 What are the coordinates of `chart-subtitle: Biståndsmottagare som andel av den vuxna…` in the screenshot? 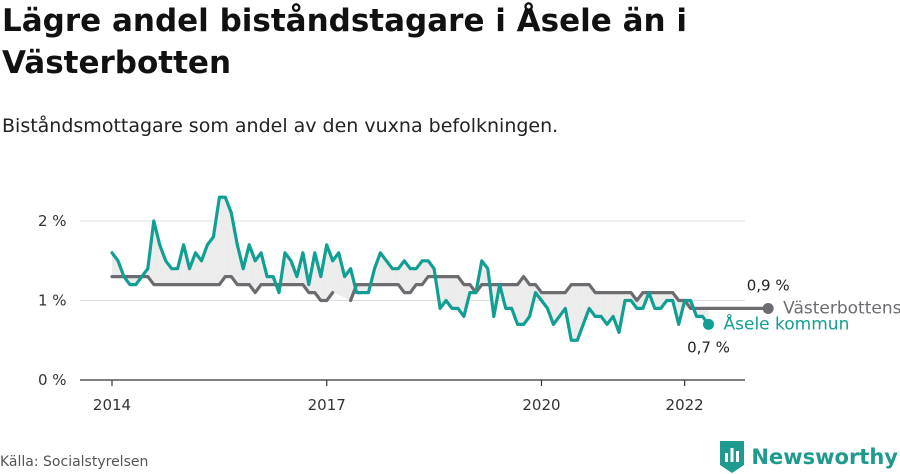 It's located at (280, 126).